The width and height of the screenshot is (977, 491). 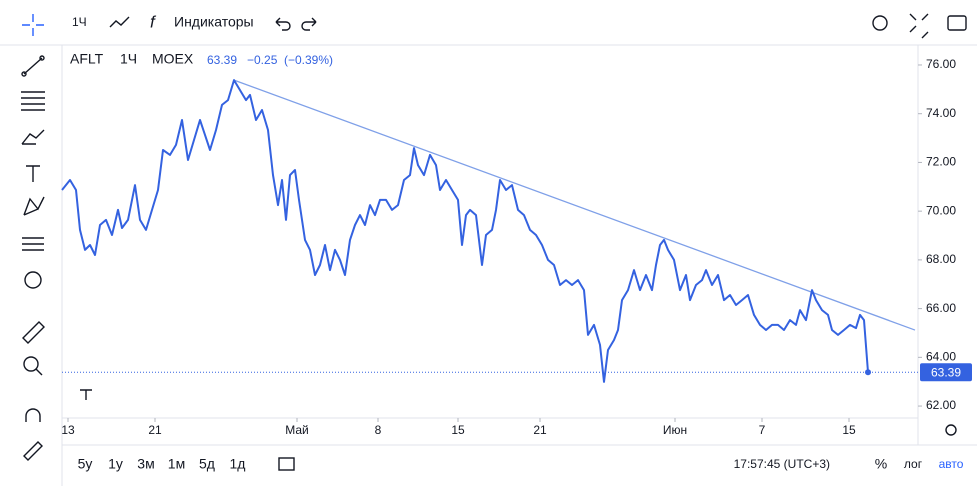 What do you see at coordinates (941, 210) in the screenshot?
I see `y-tick-label: 70.00` at bounding box center [941, 210].